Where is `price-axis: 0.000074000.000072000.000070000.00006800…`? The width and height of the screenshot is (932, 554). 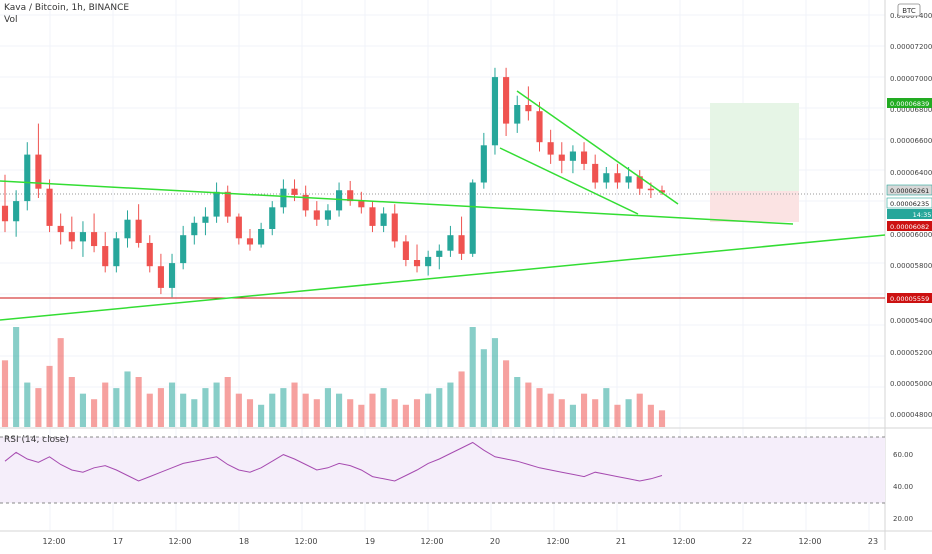 price-axis: 0.000074000.000072000.000070000.00006800… is located at coordinates (911, 263).